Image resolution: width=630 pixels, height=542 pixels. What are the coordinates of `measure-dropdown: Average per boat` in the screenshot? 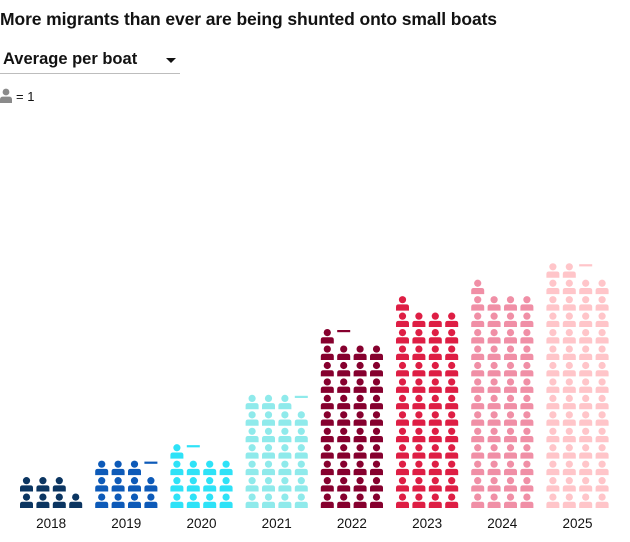 It's located at (90, 61).